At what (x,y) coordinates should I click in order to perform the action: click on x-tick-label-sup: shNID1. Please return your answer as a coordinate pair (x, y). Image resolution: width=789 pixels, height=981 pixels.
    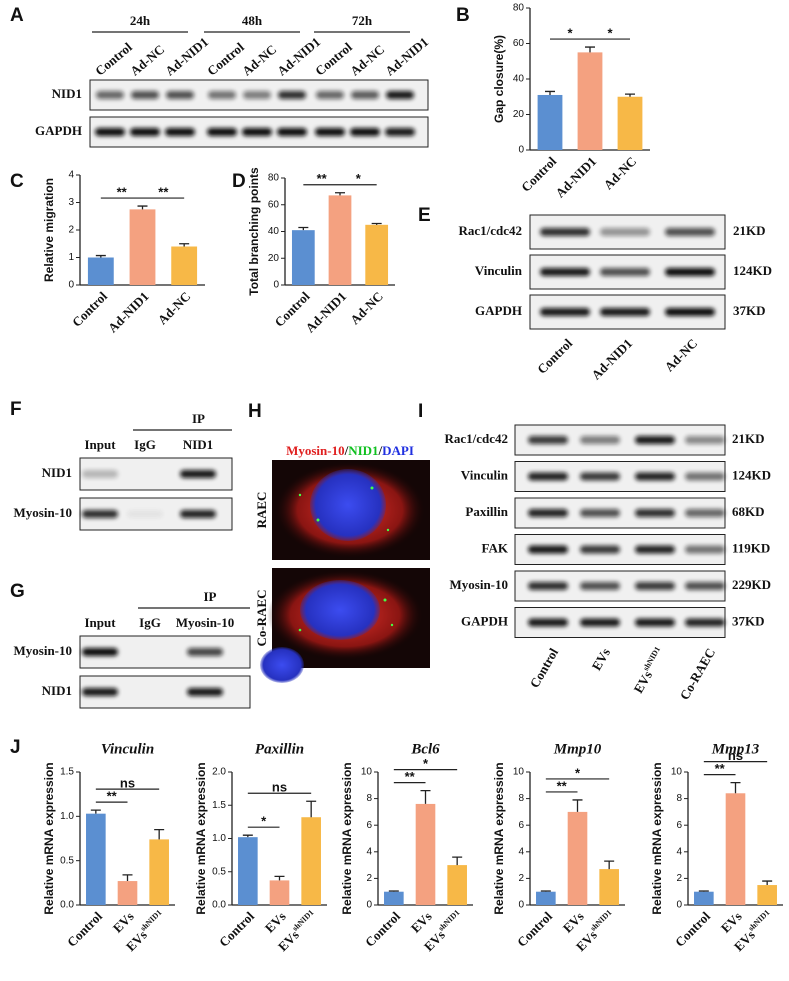
    Looking at the image, I should click on (758, 920).